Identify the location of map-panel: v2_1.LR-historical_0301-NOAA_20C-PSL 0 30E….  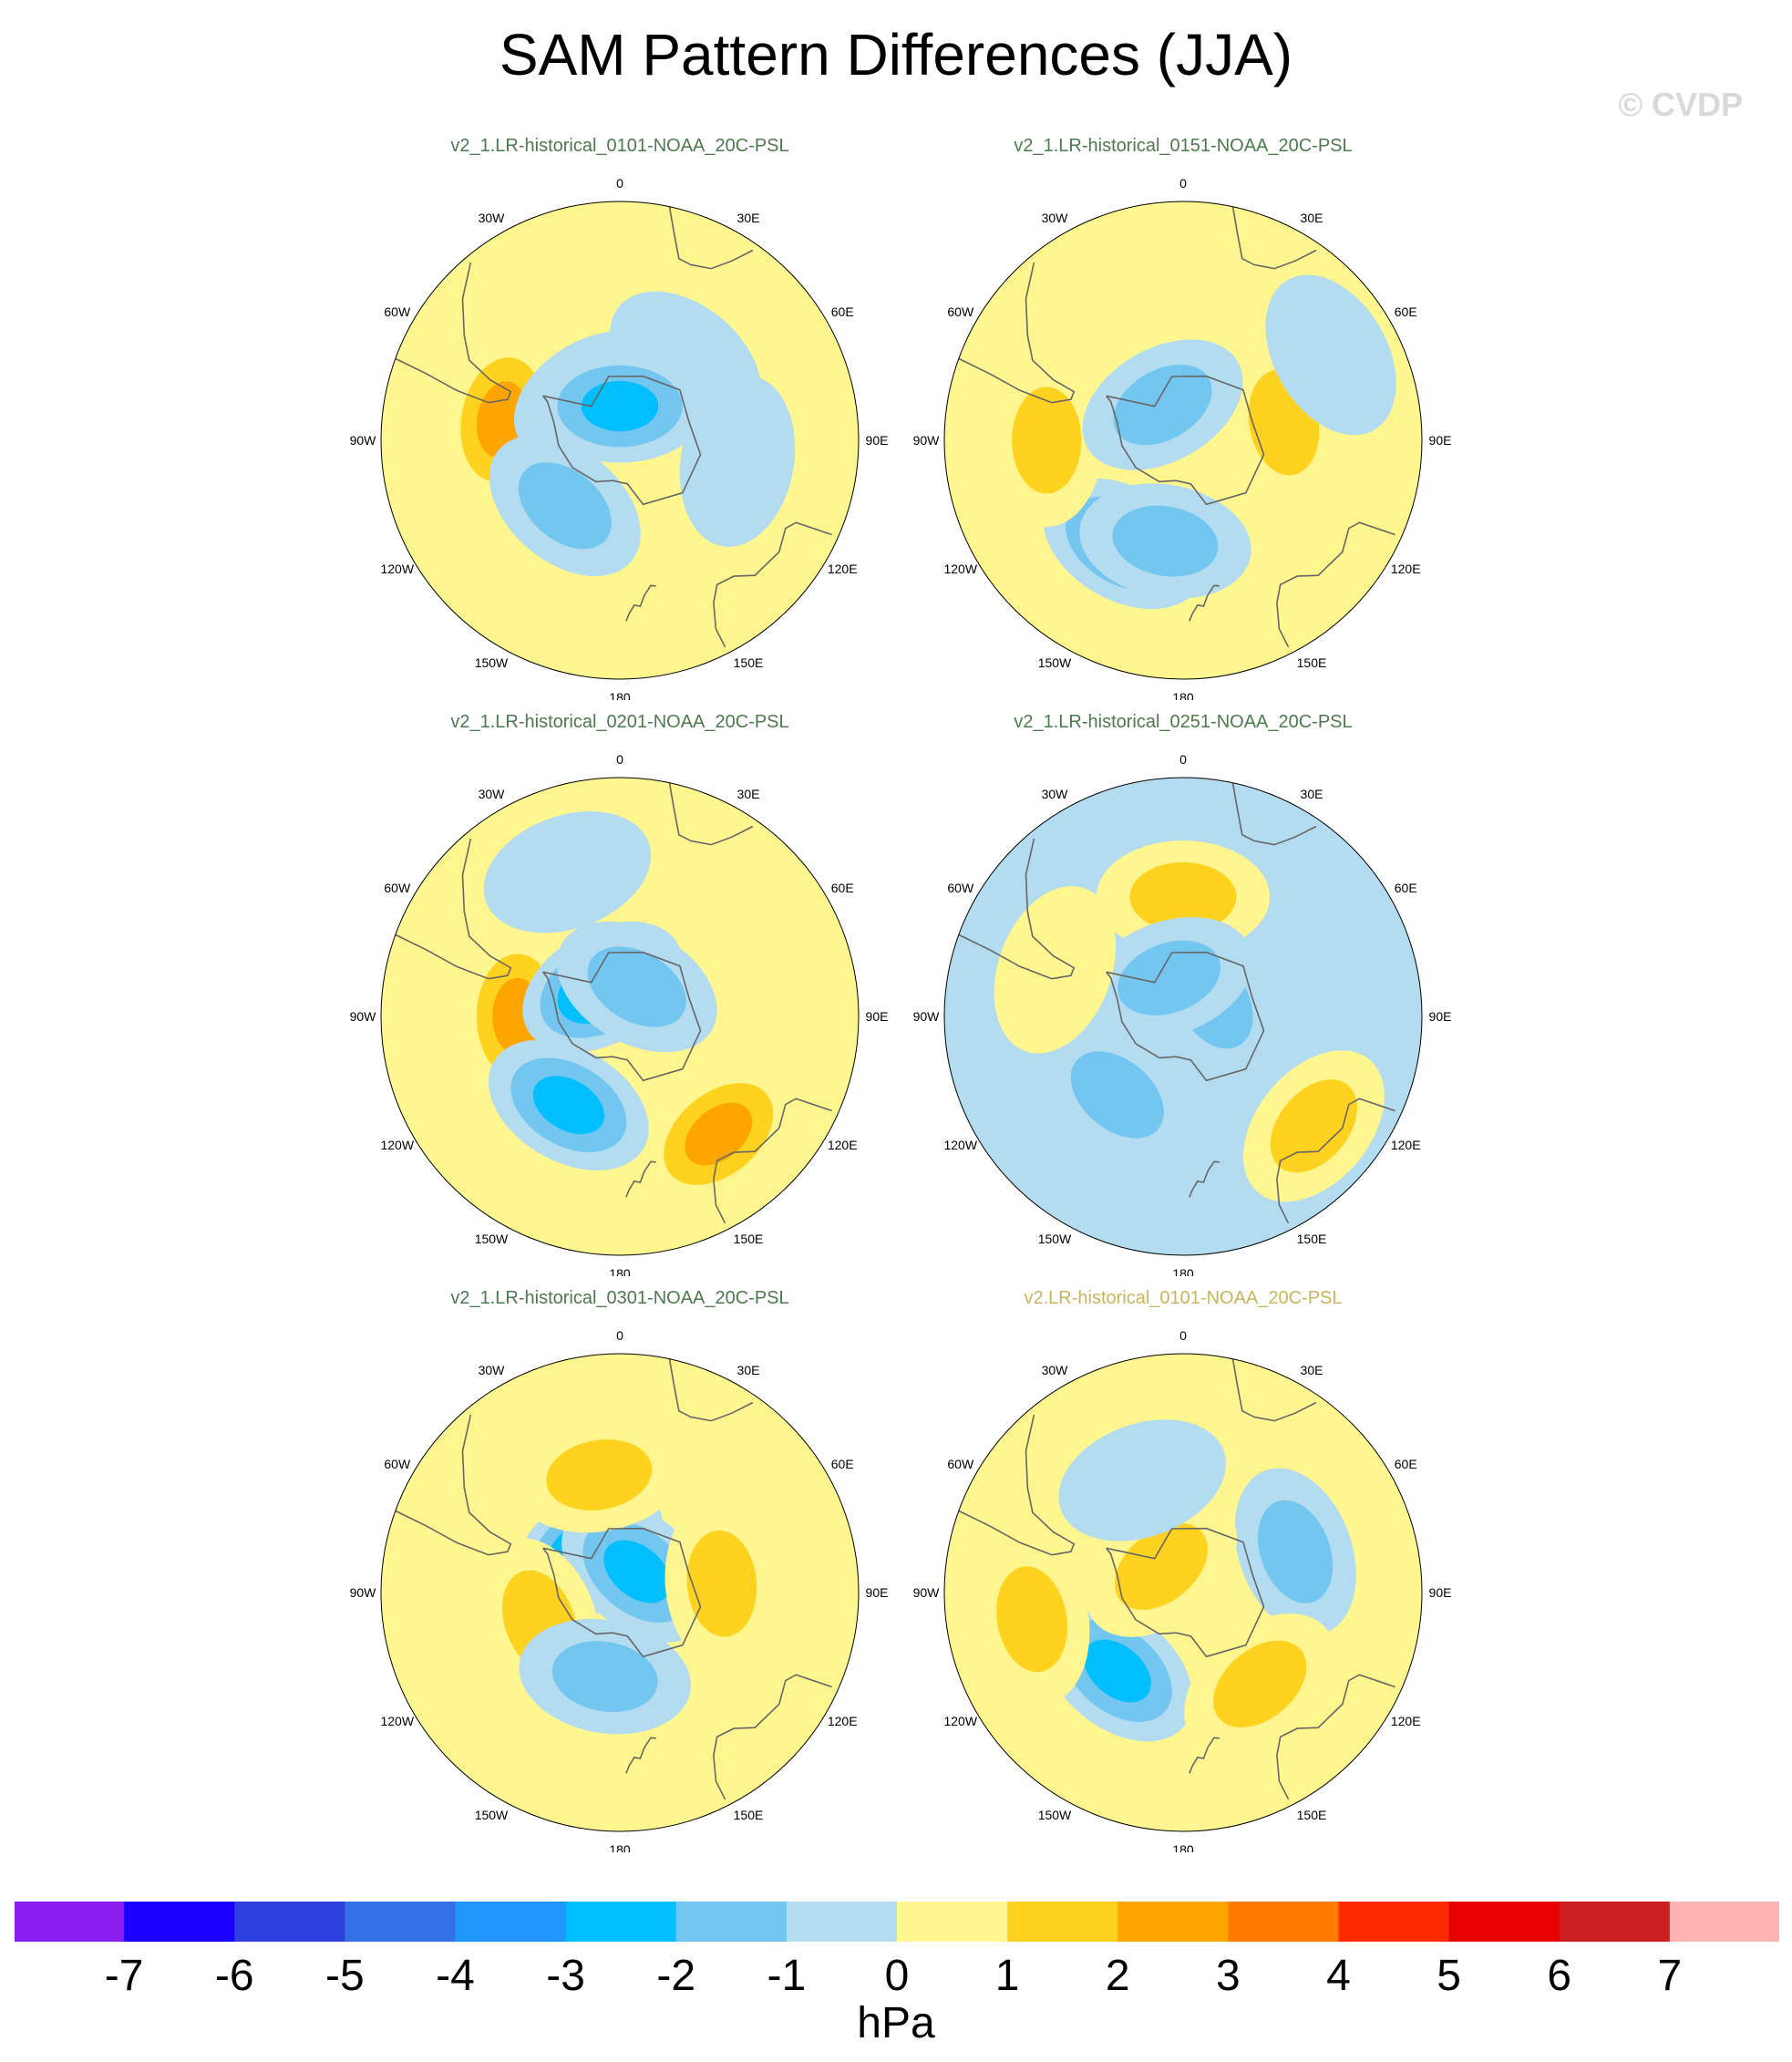
(620, 1569).